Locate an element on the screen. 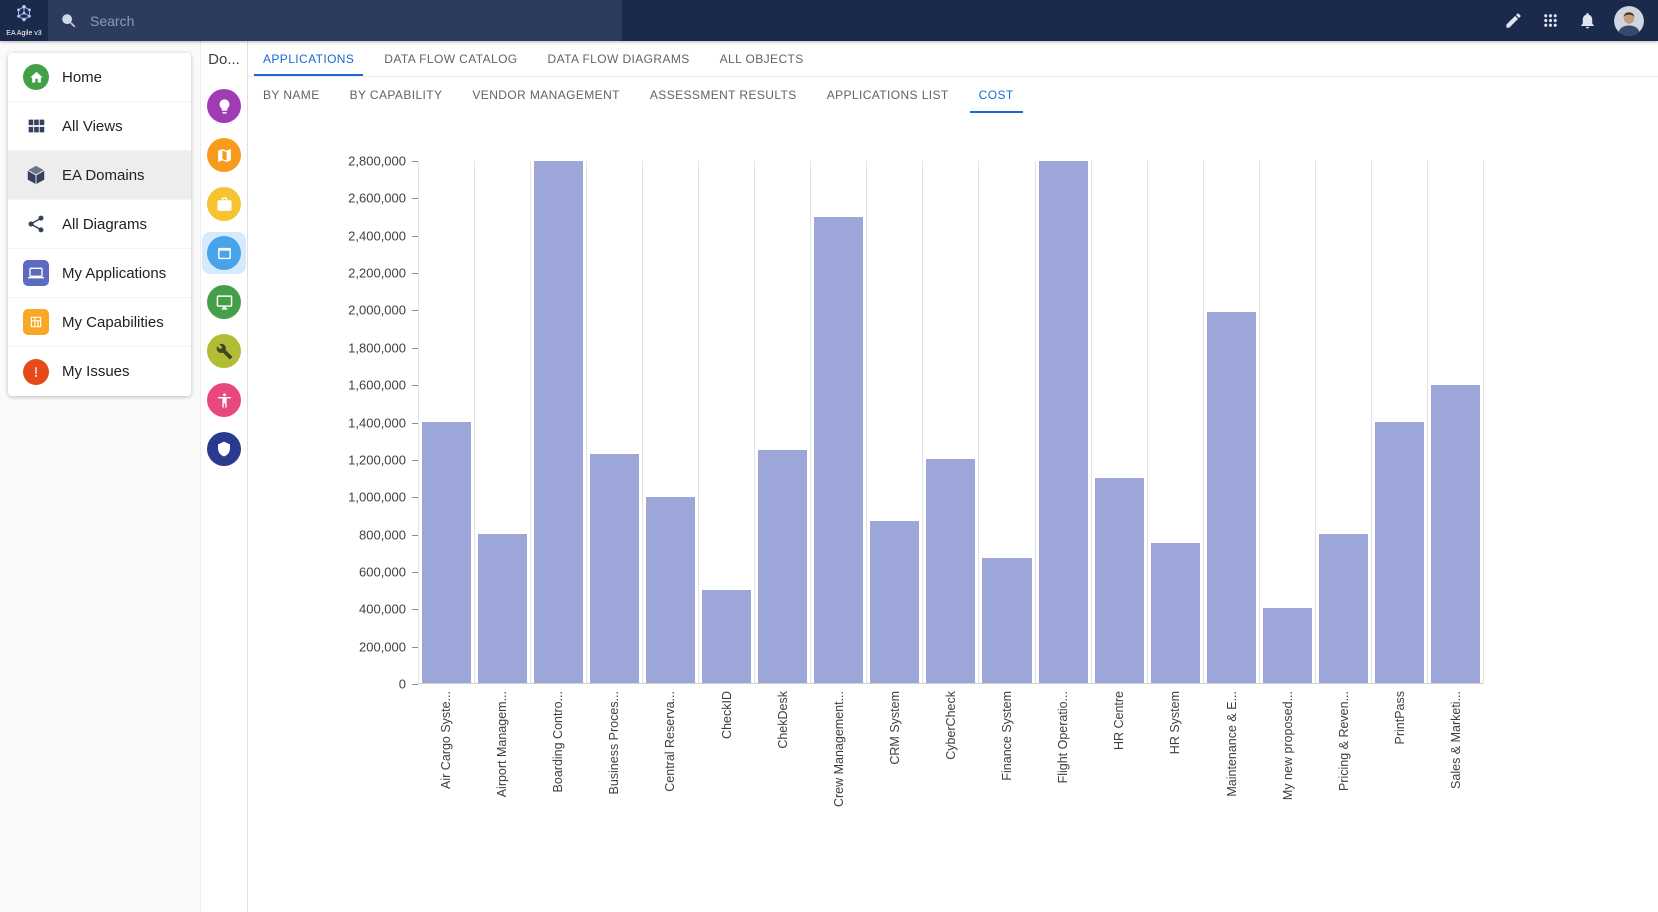 The image size is (1658, 912). capability-grid-icon is located at coordinates (36, 322).